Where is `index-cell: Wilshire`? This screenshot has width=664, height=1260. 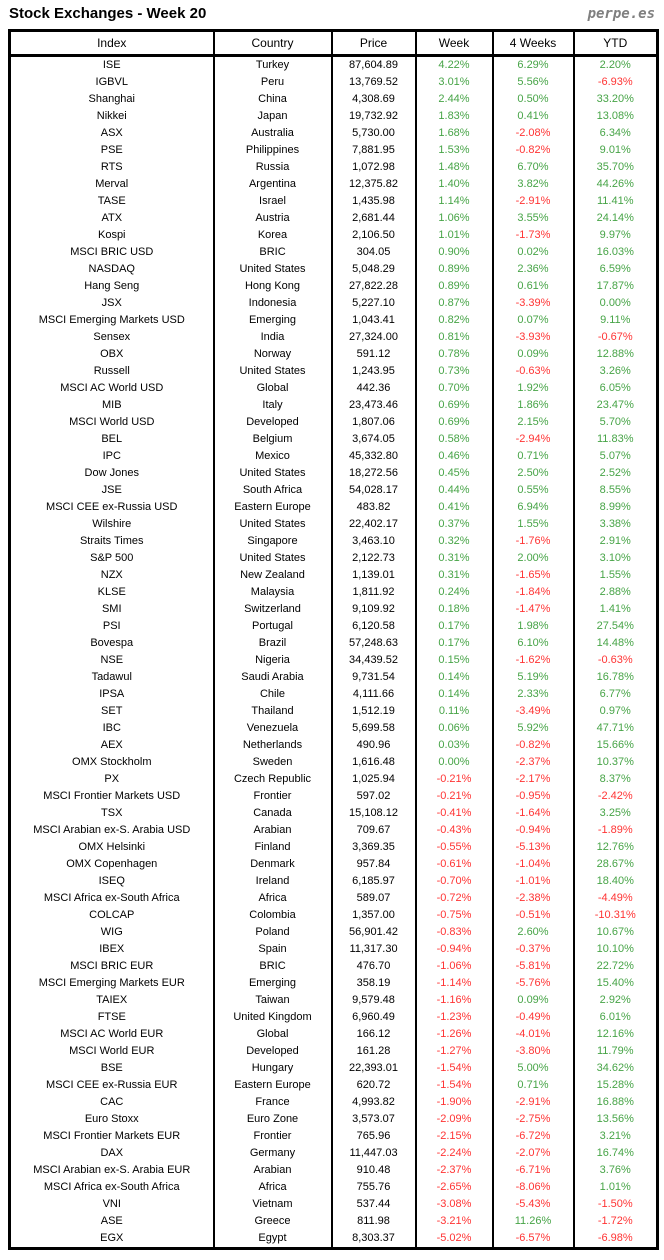
index-cell: Wilshire is located at coordinates (111, 524).